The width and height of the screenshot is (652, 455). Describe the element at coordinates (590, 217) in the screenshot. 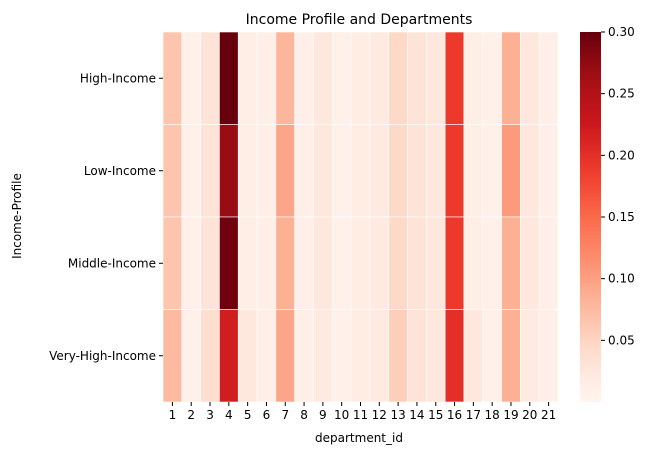

I see `colorbar` at that location.